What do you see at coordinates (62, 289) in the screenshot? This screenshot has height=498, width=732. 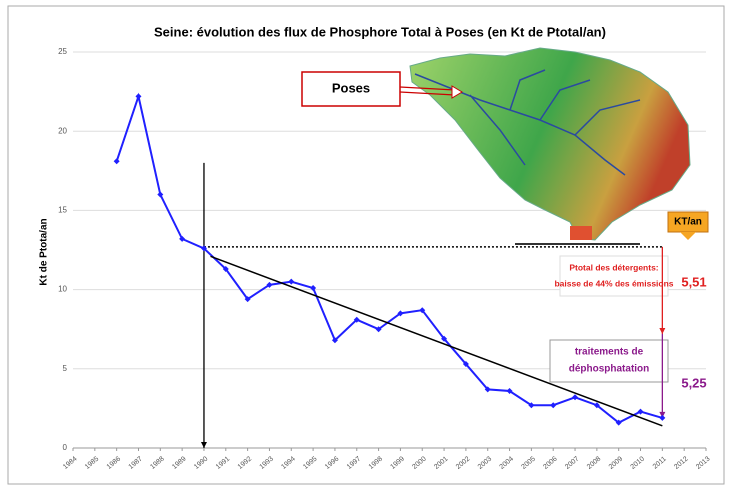 I see `y-tick-label: 10` at bounding box center [62, 289].